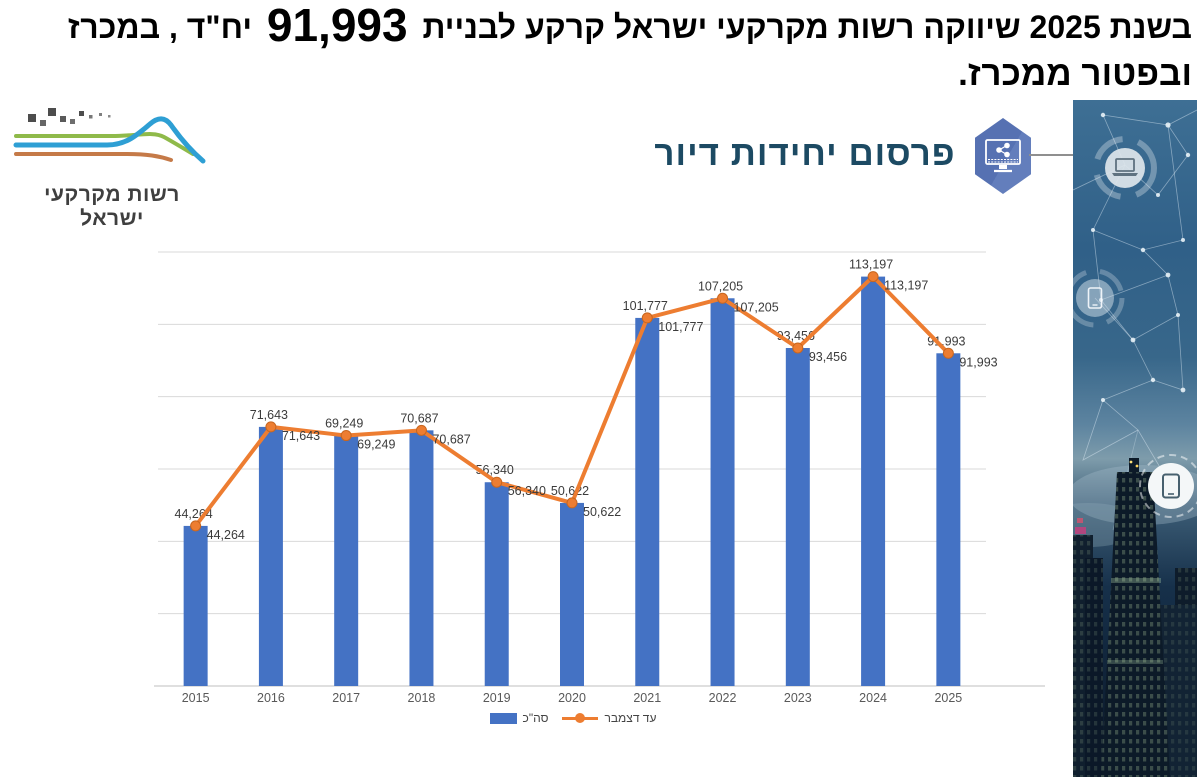  What do you see at coordinates (1135, 617) in the screenshot?
I see `city-tower` at bounding box center [1135, 617].